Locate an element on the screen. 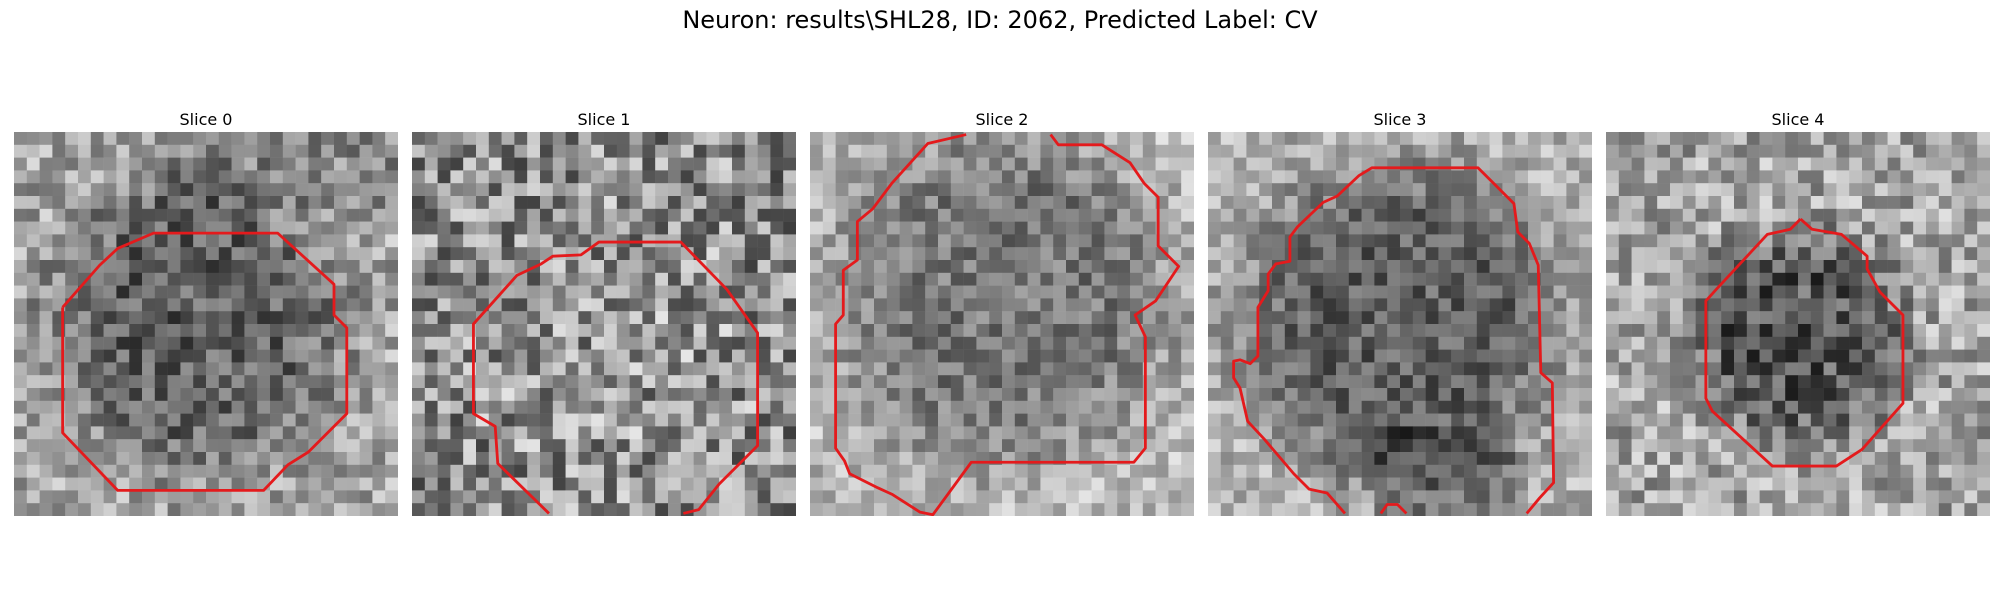 The width and height of the screenshot is (2000, 600). slice-0-title: Slice 0 is located at coordinates (206, 119).